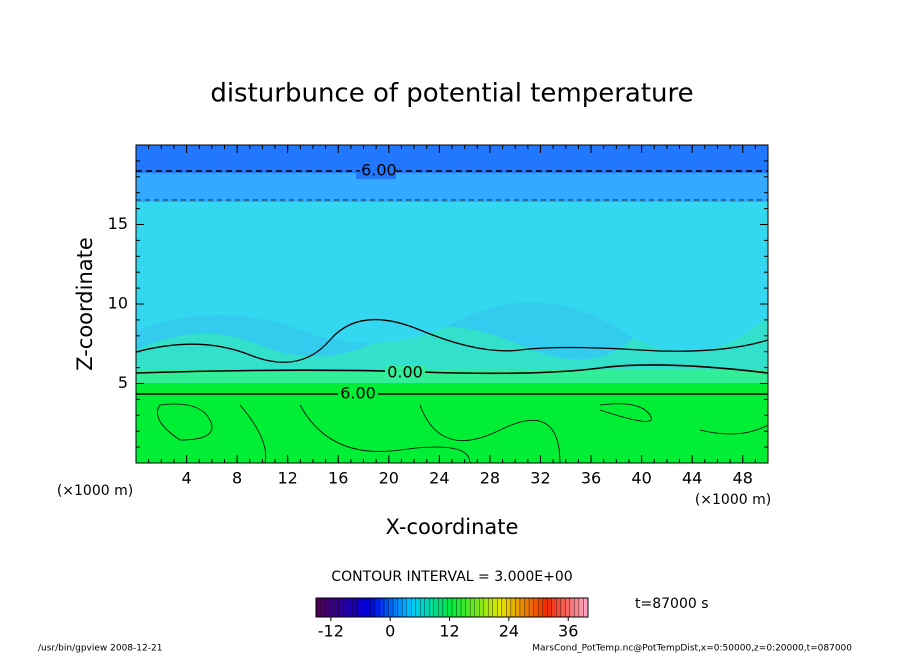  I want to click on x-tick-label: 24, so click(439, 478).